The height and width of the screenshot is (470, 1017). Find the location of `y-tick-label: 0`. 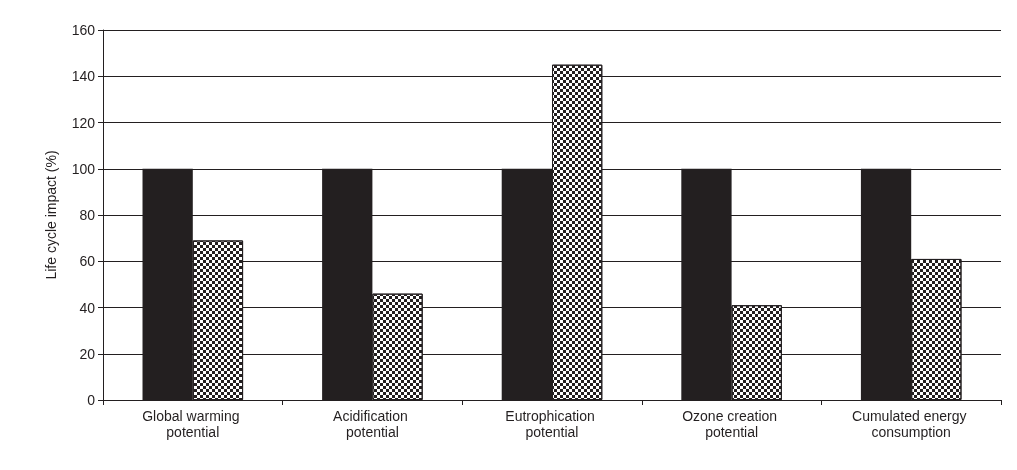

y-tick-label: 0 is located at coordinates (91, 400).